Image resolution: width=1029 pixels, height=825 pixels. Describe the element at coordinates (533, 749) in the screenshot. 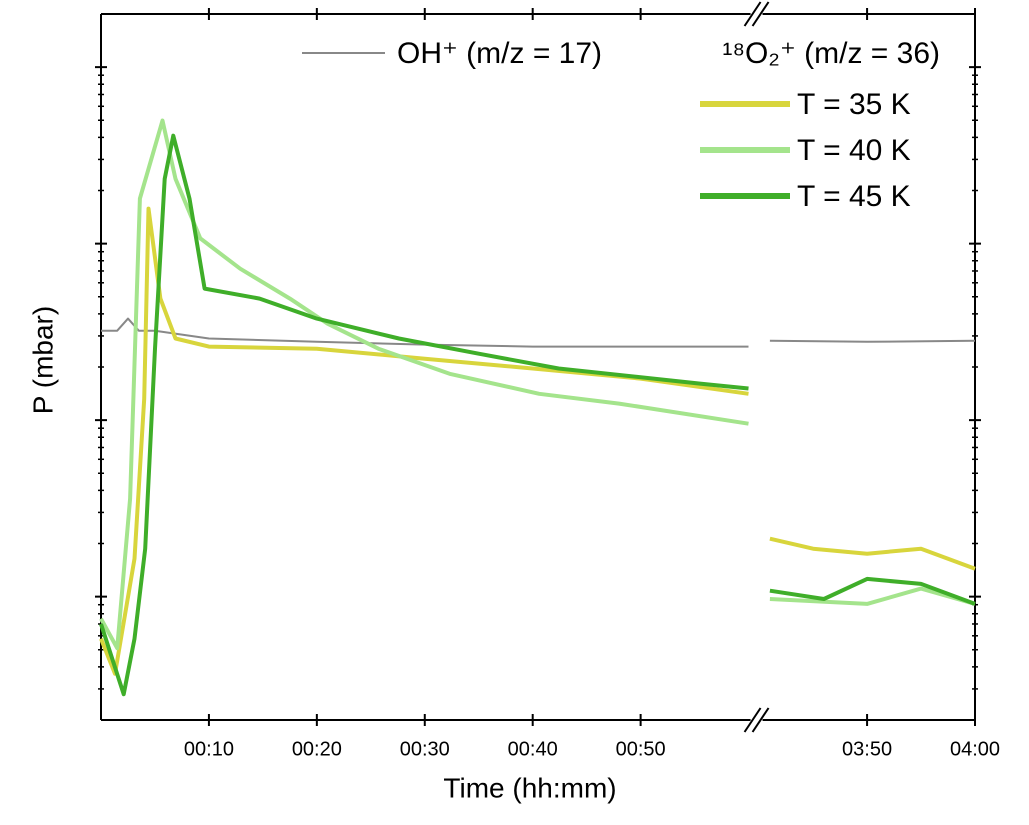

I see `x-tick-label: 00:40` at that location.